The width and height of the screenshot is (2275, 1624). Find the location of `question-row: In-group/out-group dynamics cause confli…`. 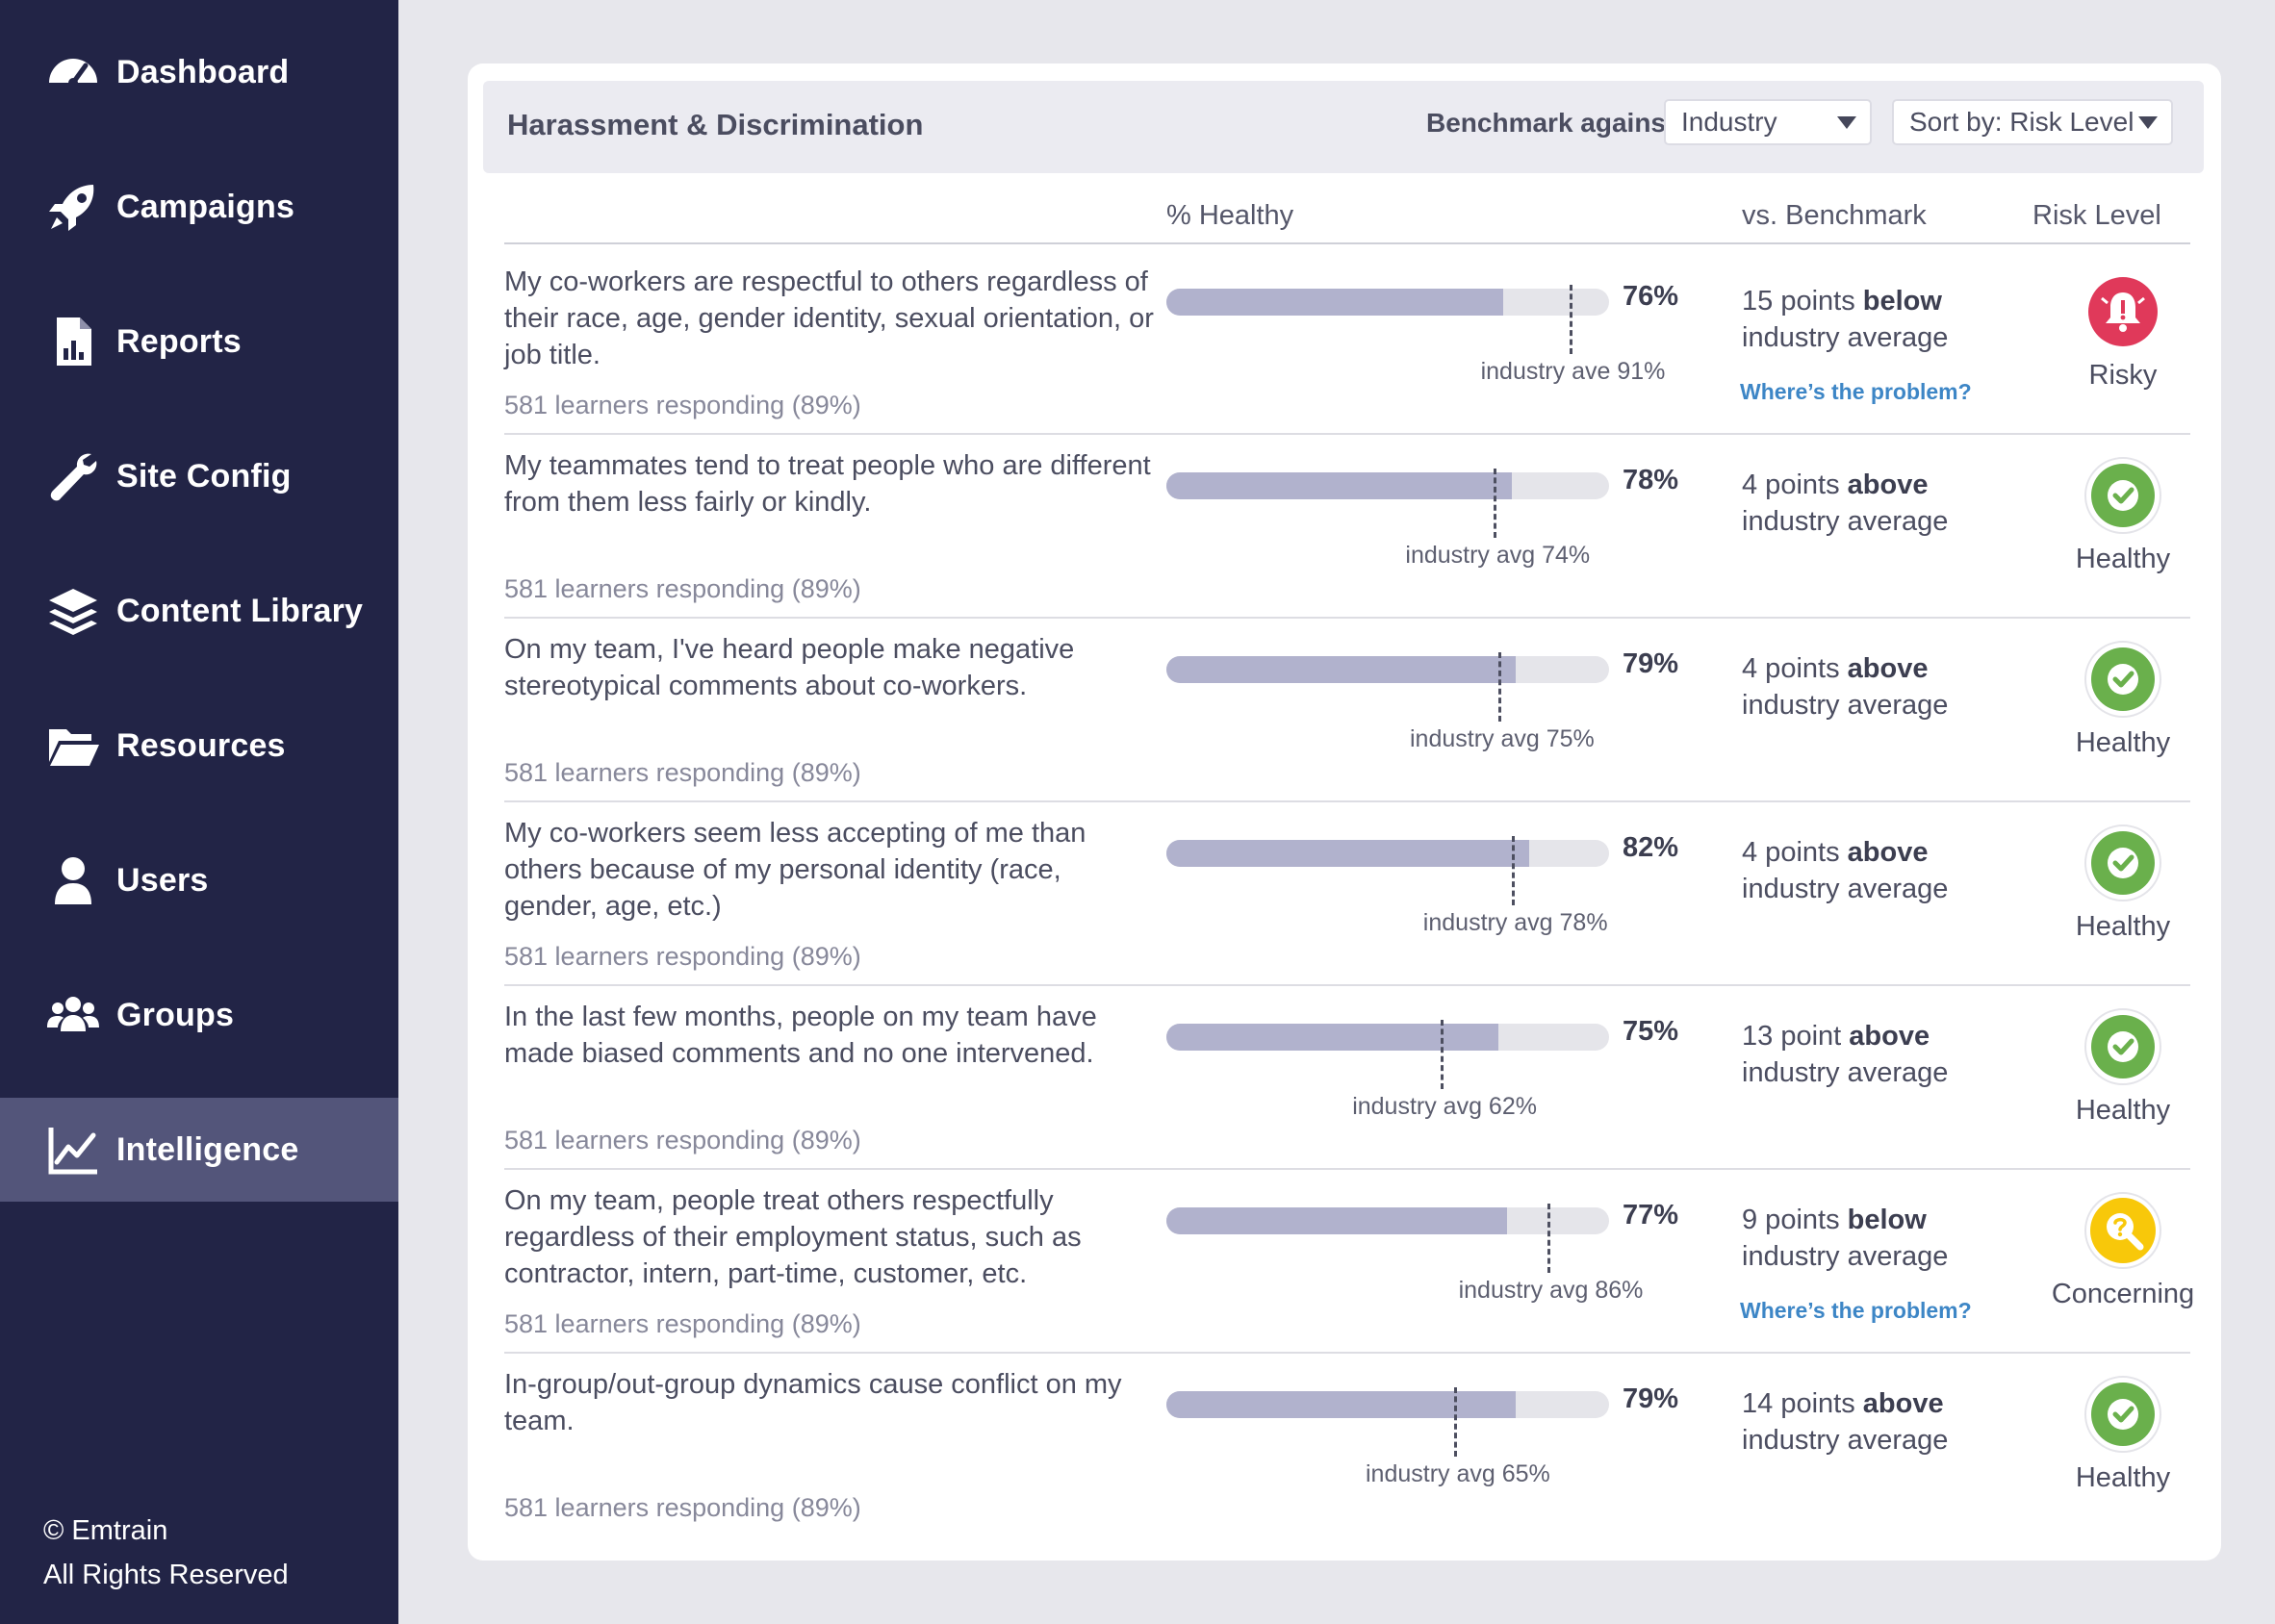

question-row: In-group/out-group dynamics cause confli… is located at coordinates (1344, 1444).